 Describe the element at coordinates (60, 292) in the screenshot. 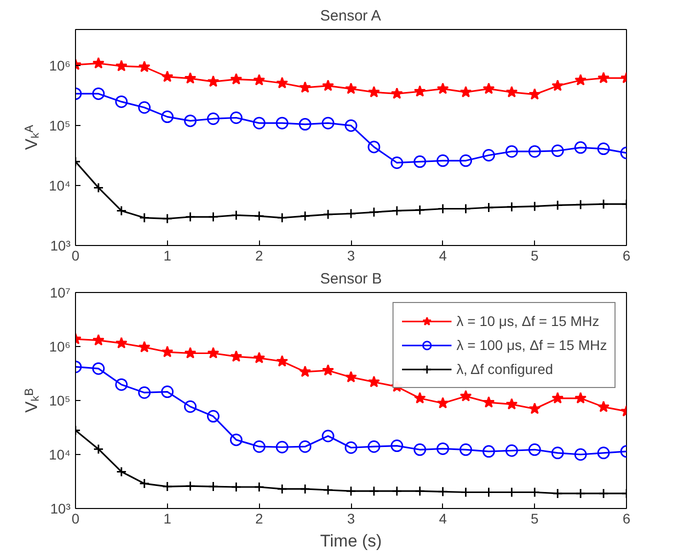

I see `y-tick-label: 10⁷` at that location.